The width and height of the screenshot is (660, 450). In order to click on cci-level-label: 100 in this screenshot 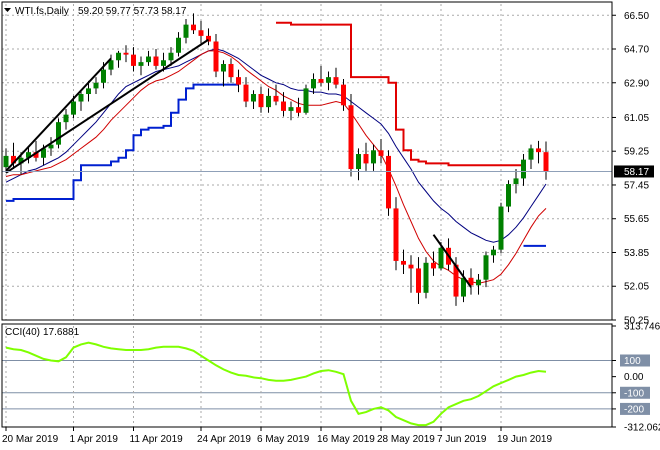, I will do `click(632, 361)`.